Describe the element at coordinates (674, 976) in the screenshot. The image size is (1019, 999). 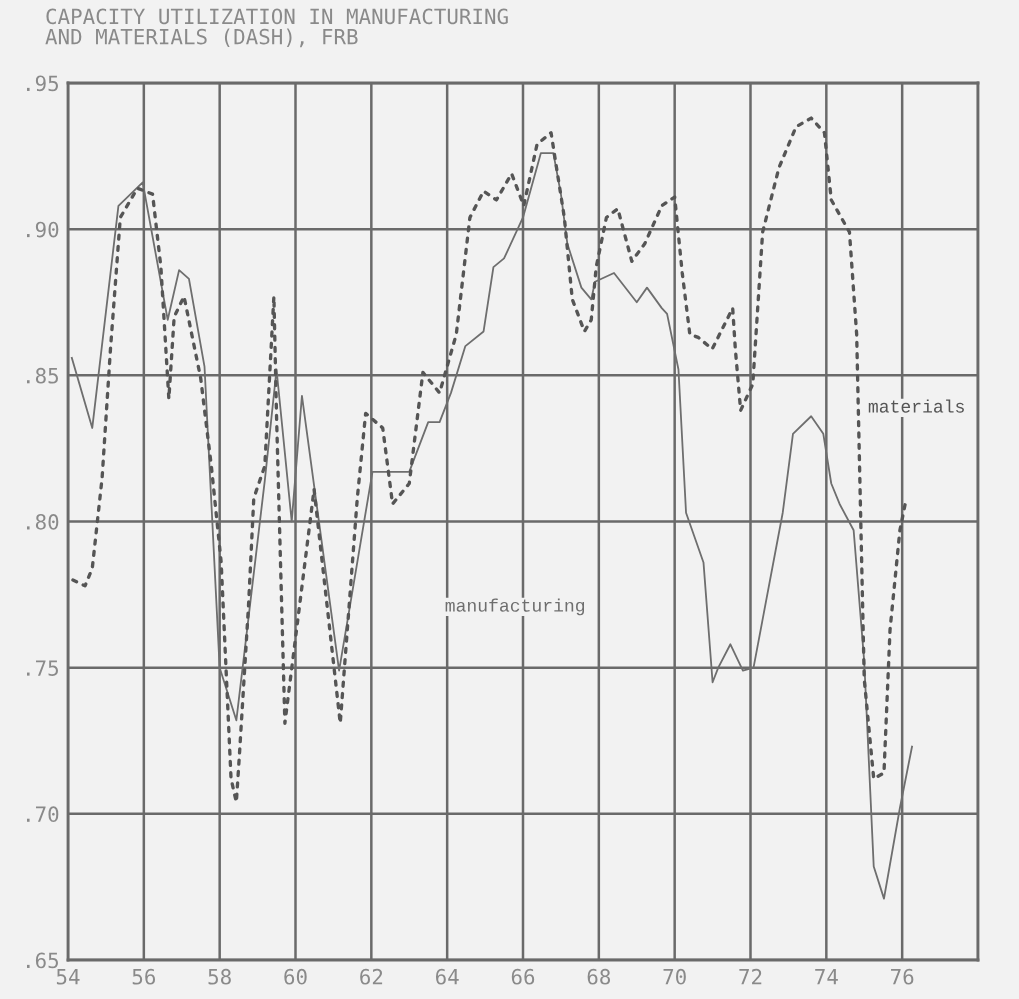
I see `x-tick-label: 70` at that location.